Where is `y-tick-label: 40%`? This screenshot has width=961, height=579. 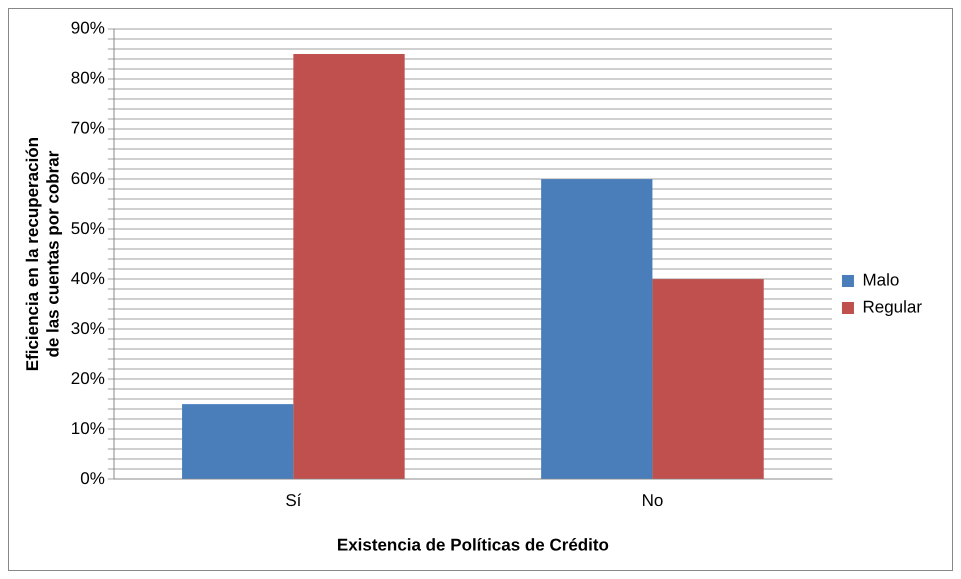
y-tick-label: 40% is located at coordinates (87, 278).